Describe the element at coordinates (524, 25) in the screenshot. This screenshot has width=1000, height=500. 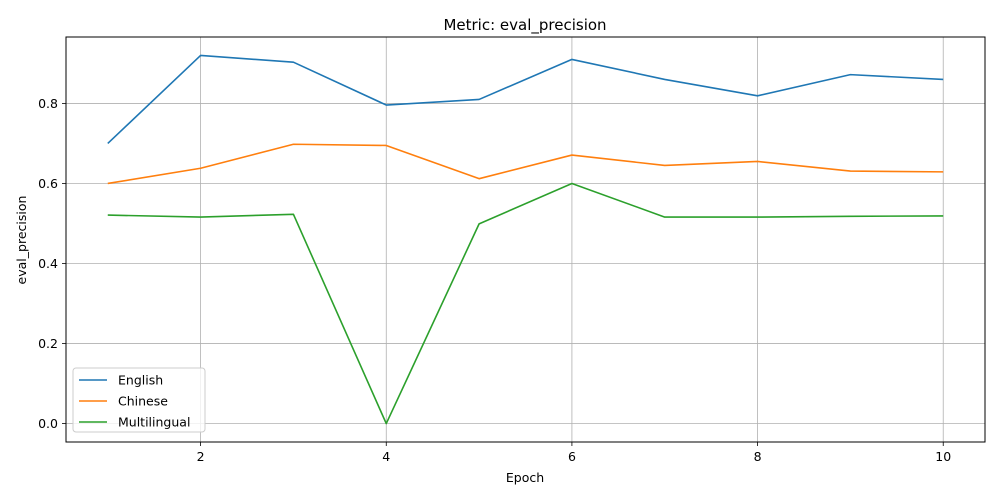
I see `chart-title: Metric: eval_precision` at that location.